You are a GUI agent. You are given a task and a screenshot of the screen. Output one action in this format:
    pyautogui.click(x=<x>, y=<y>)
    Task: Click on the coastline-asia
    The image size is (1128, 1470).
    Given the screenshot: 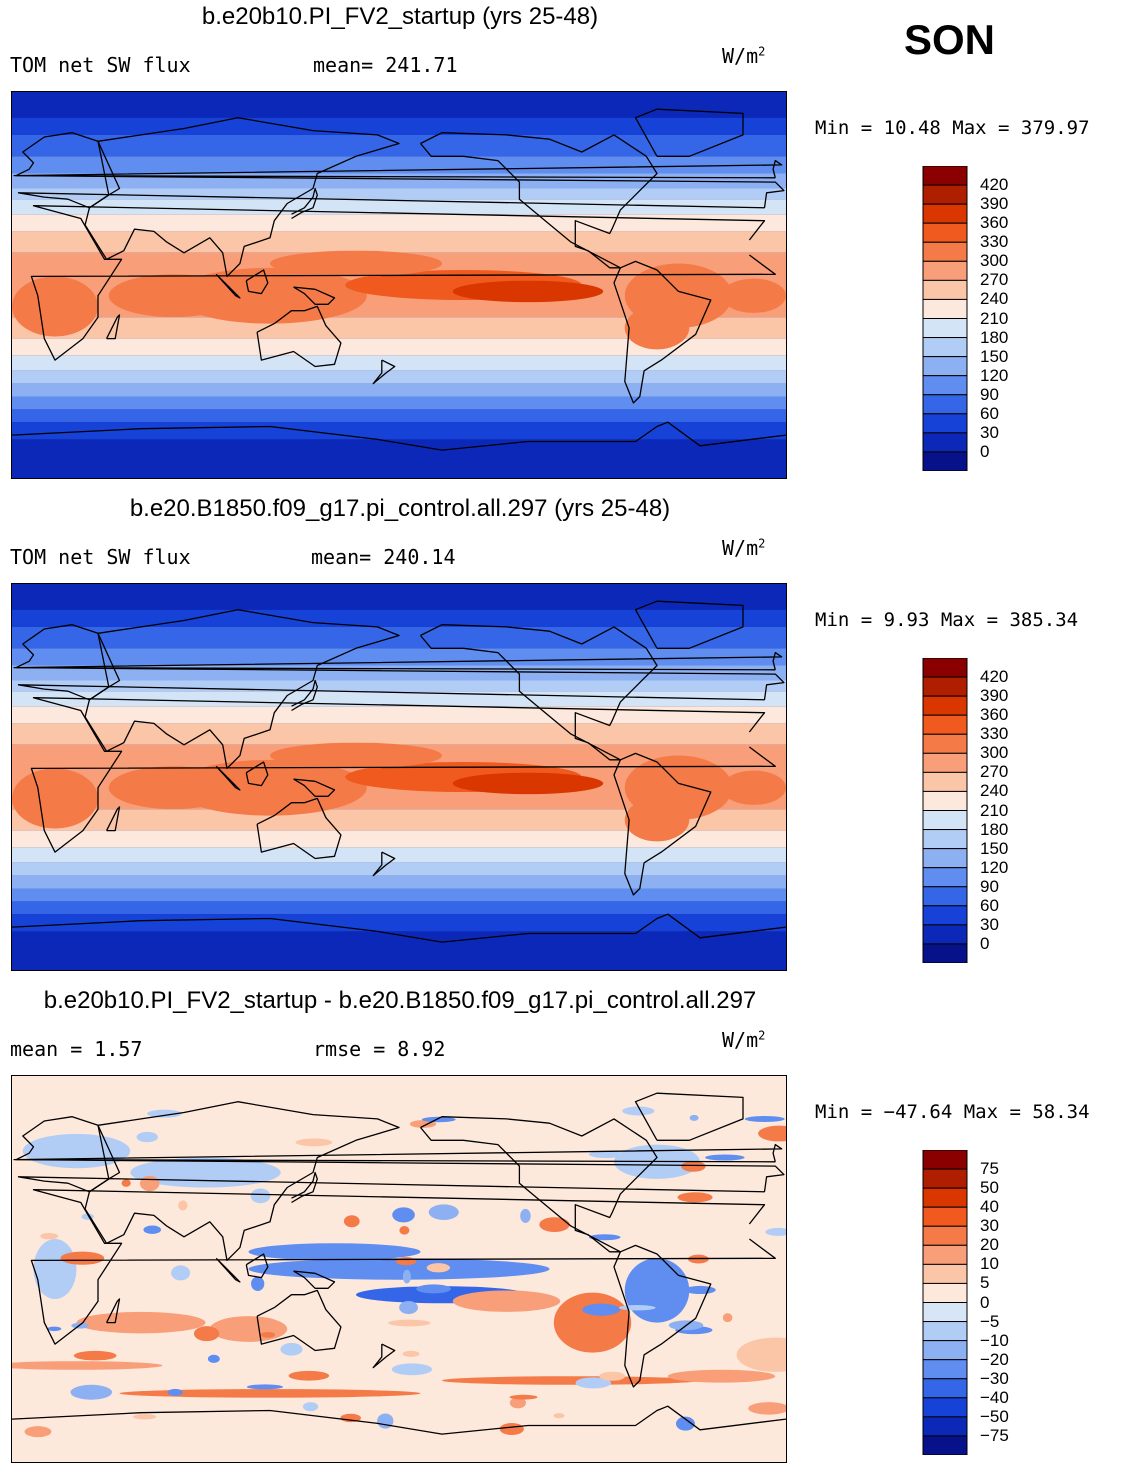 What is the action you would take?
    pyautogui.click(x=242, y=197)
    